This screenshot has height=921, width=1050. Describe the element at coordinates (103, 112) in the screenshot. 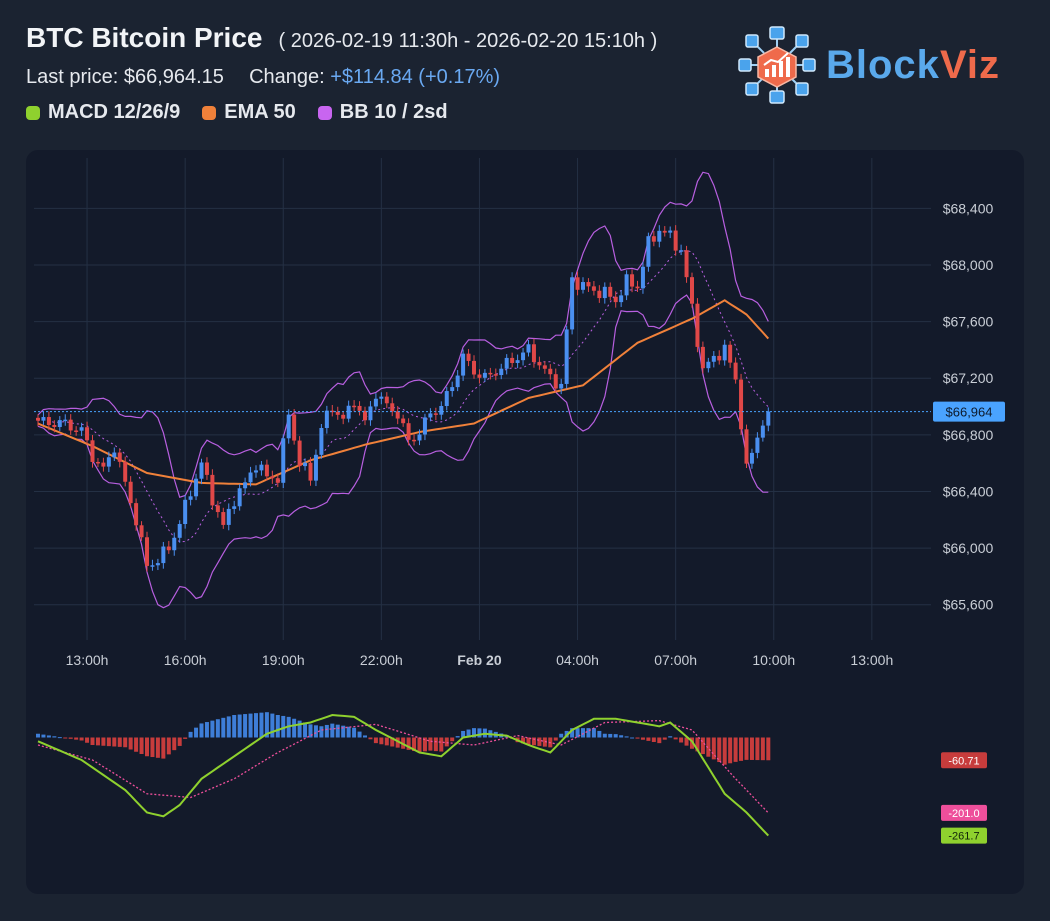

I see `legend-item-macd: MACD 12/26/9` at that location.